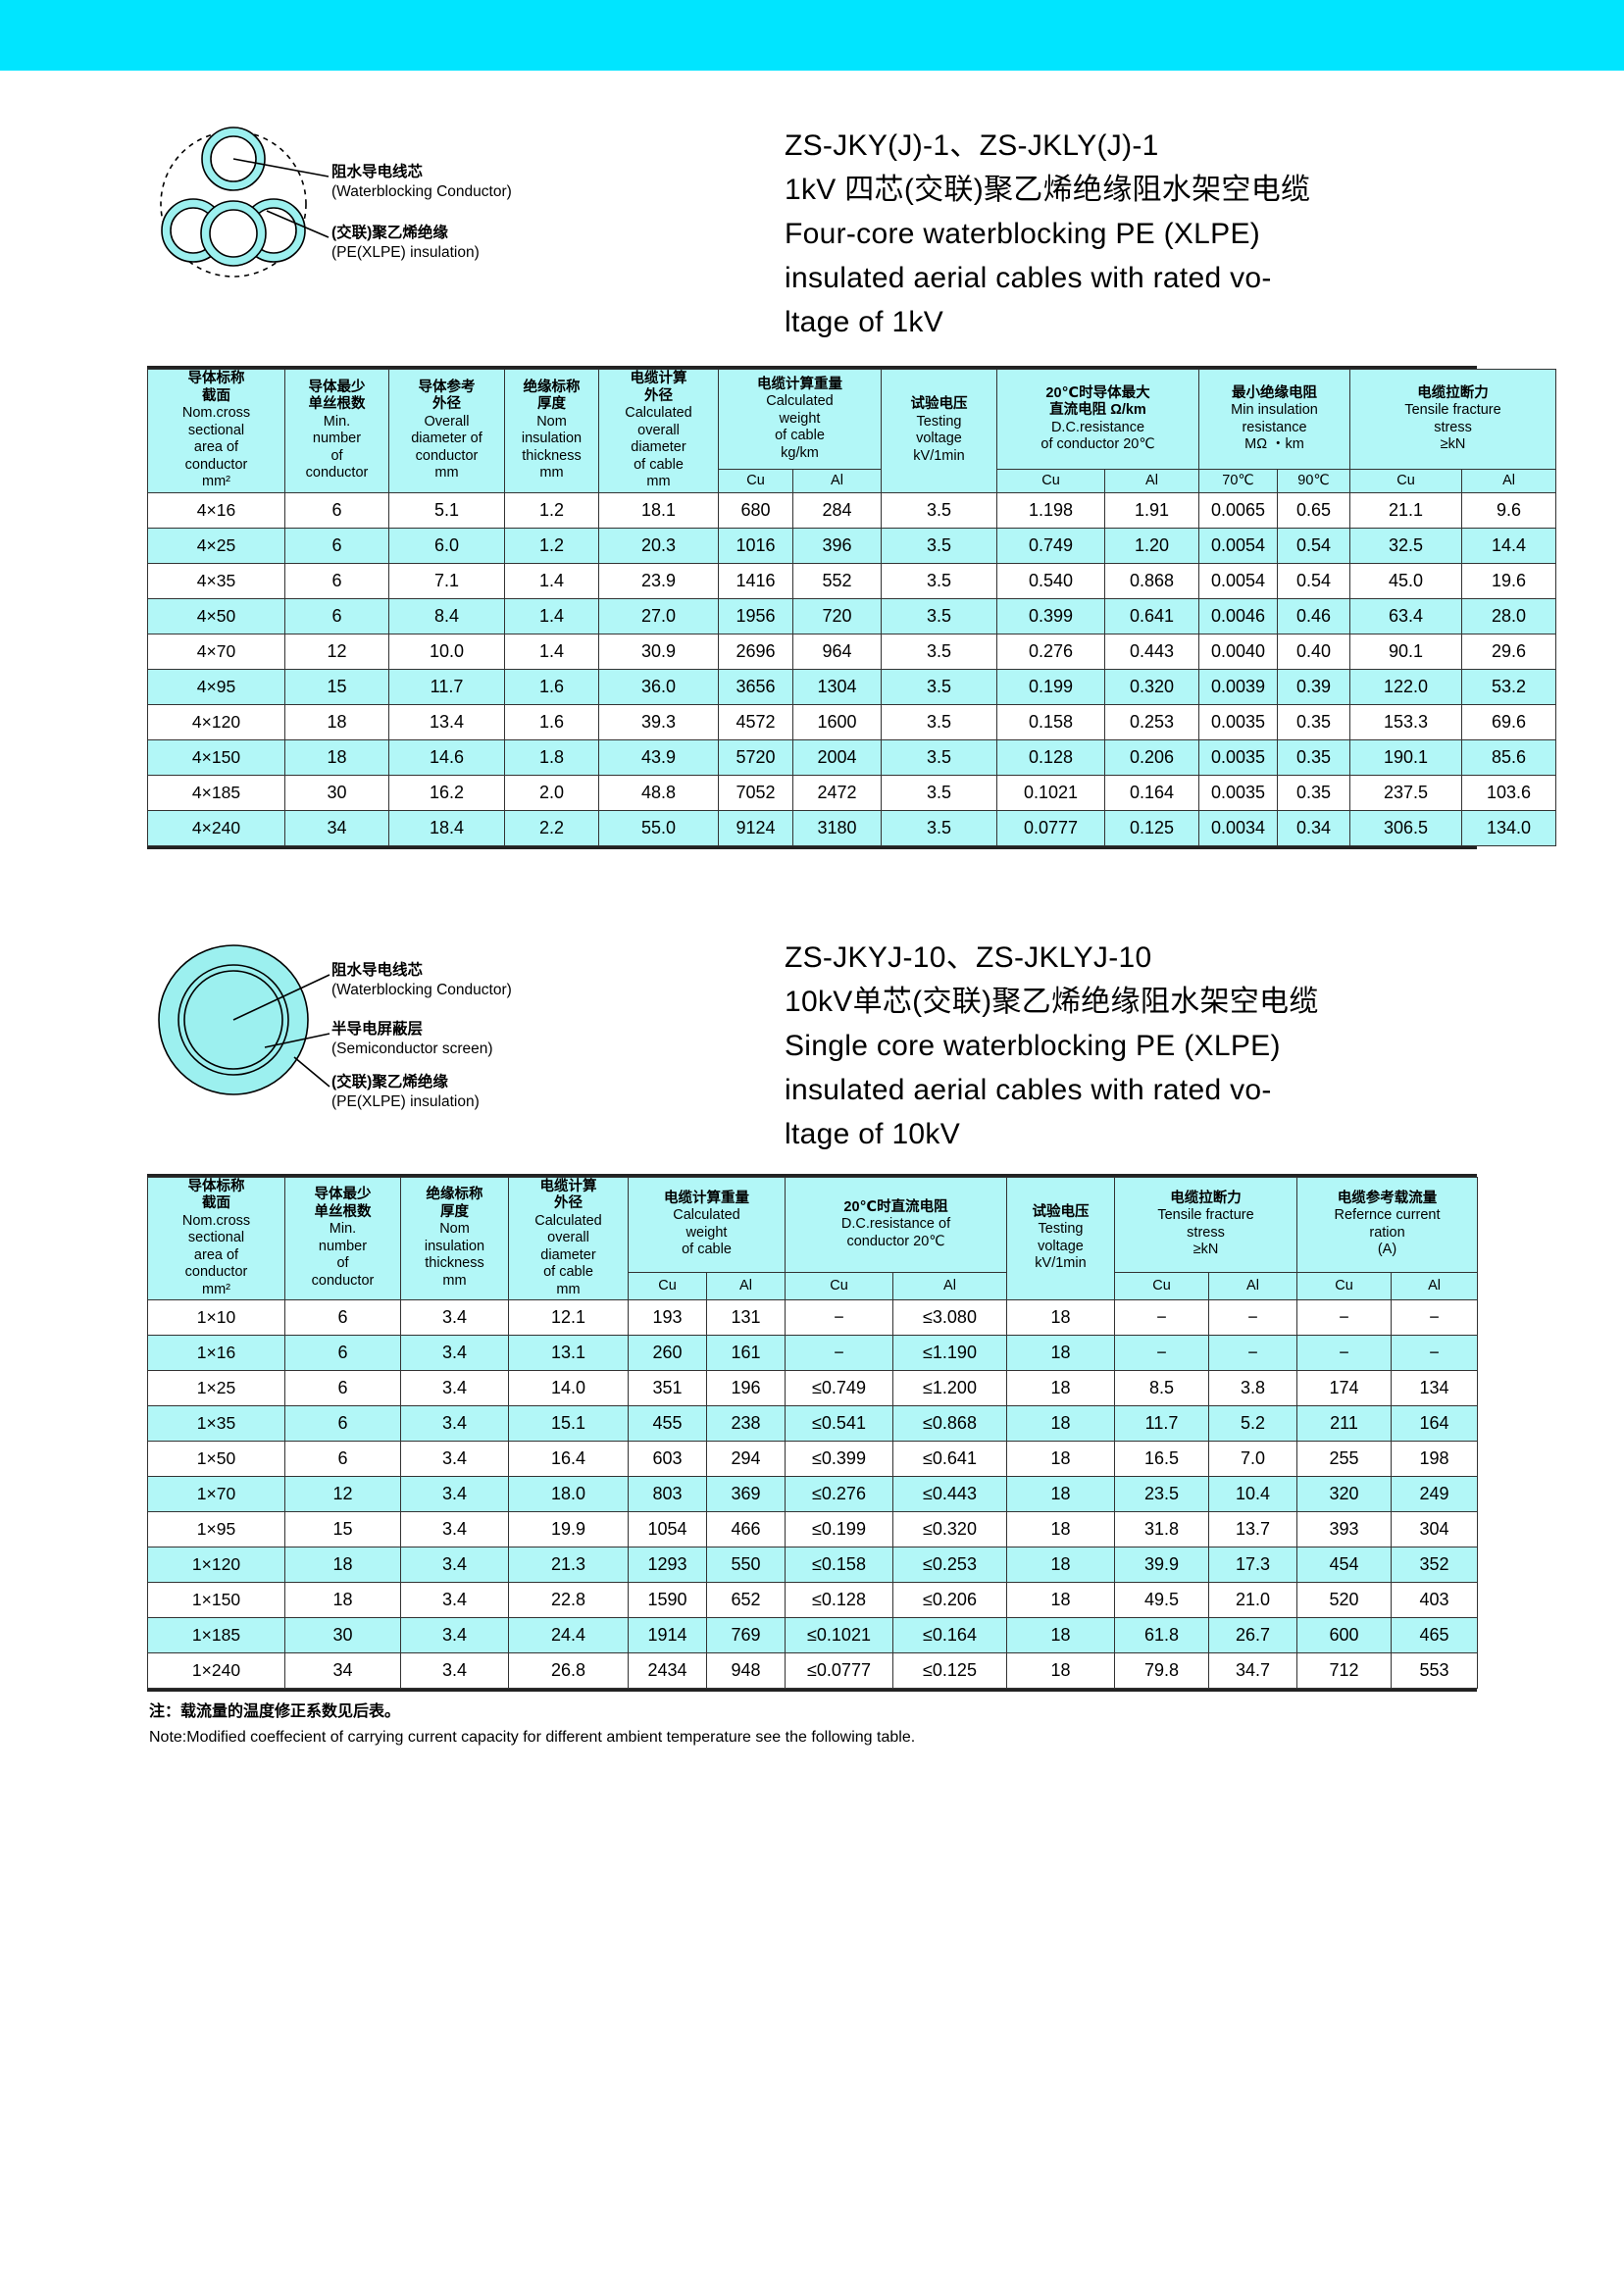 The width and height of the screenshot is (1624, 2283). What do you see at coordinates (342, 1670) in the screenshot?
I see `cell-min-strands: 34` at bounding box center [342, 1670].